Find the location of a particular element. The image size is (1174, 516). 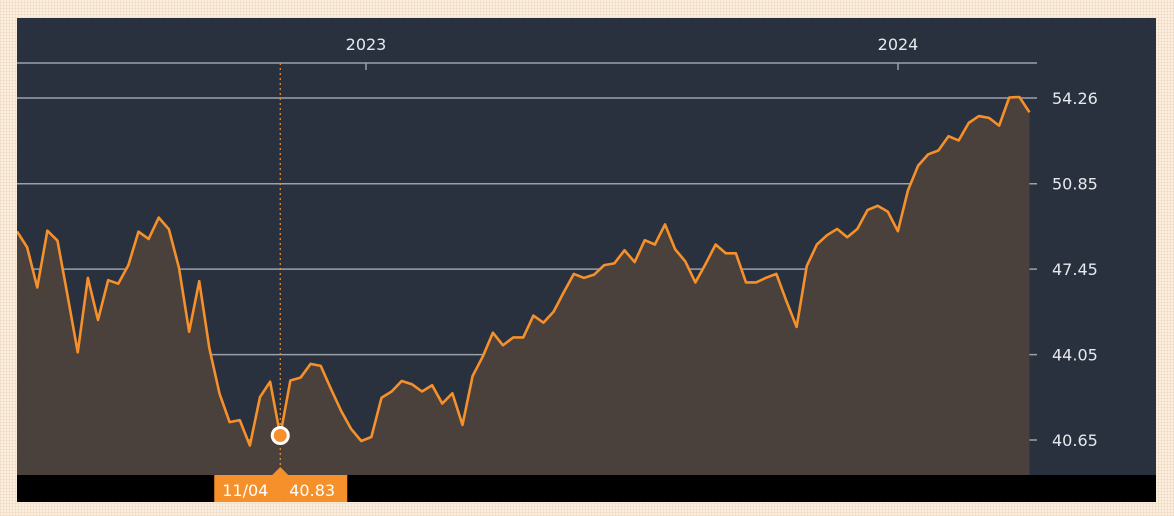

tooltip-value: 40.83 is located at coordinates (312, 490).